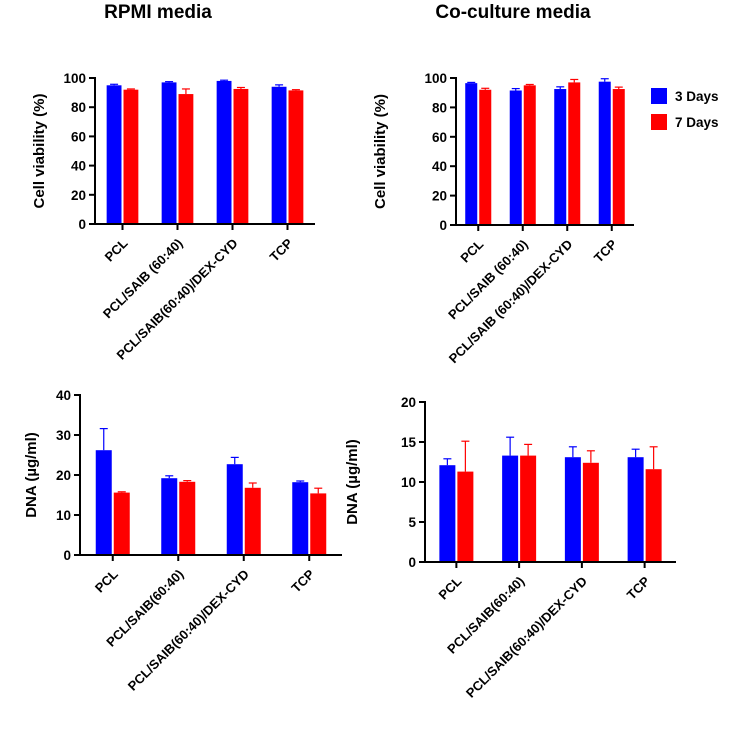  What do you see at coordinates (697, 122) in the screenshot?
I see `legend-label-7-days: 7 Days` at bounding box center [697, 122].